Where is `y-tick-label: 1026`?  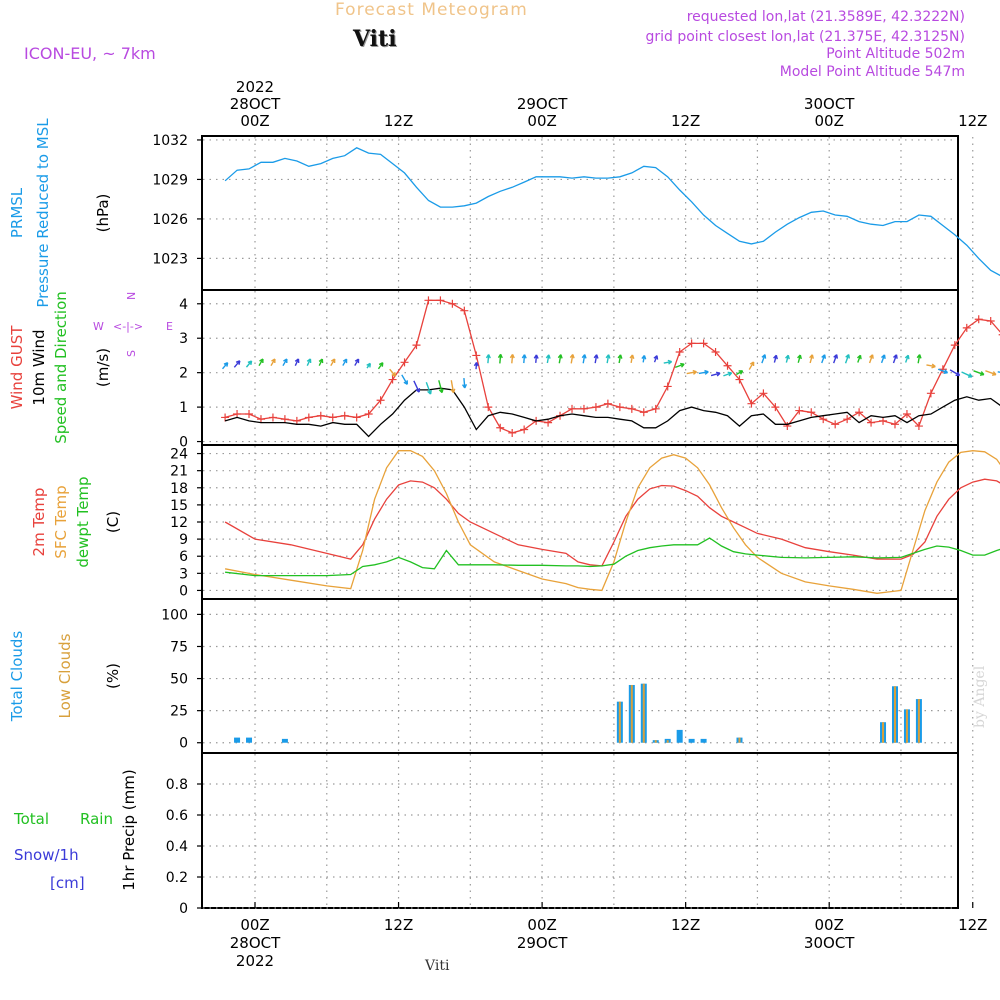
y-tick-label: 1026 is located at coordinates (170, 220).